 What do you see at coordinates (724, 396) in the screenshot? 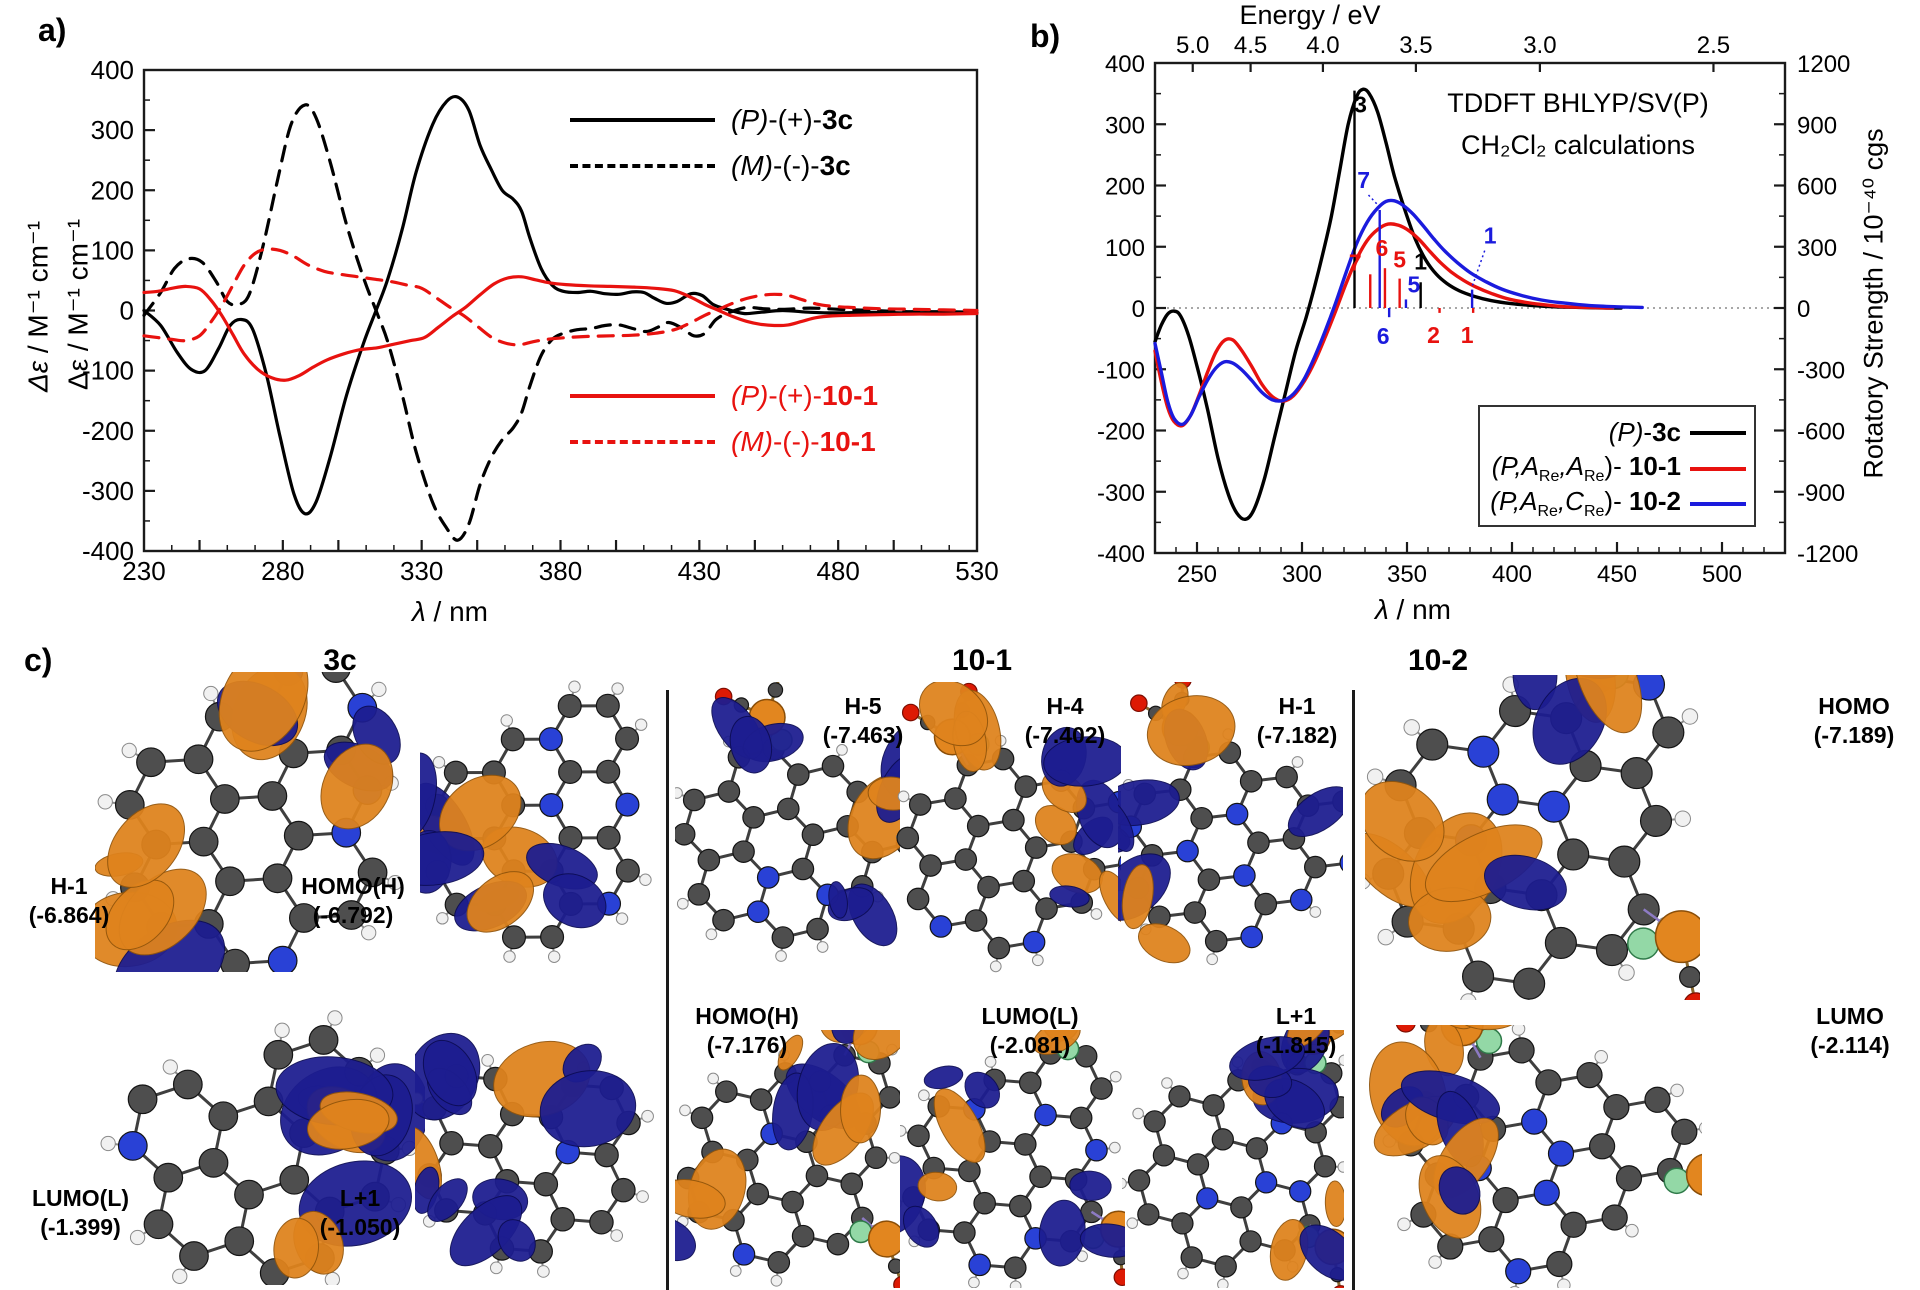
I see `legend-entry: (P)-(+)-10-1` at bounding box center [724, 396].